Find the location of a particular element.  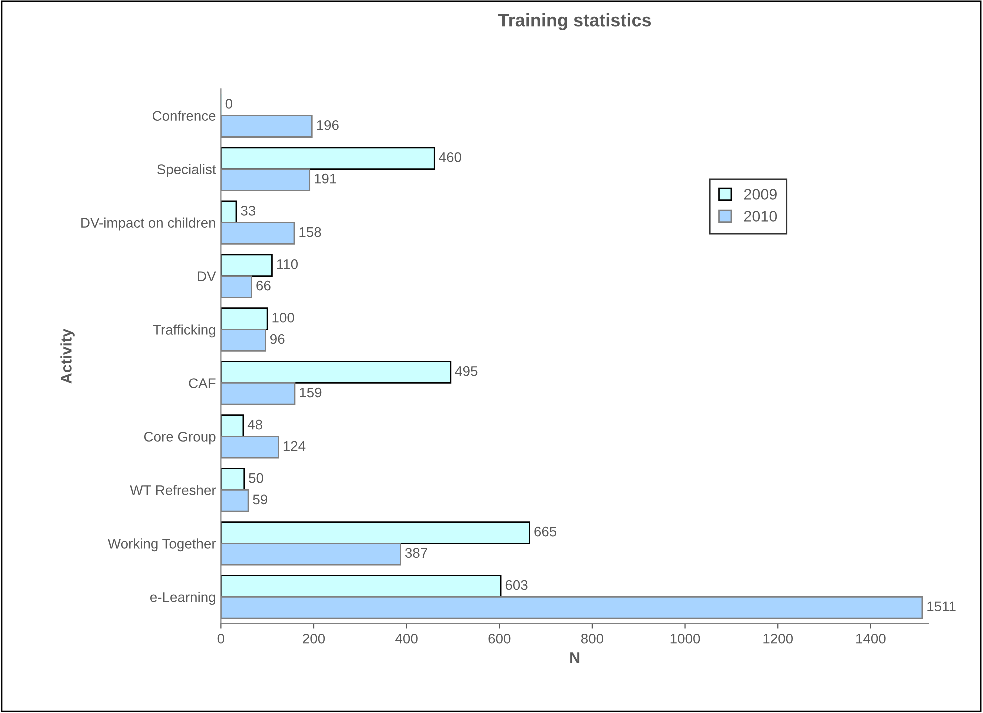

data-label: 159 is located at coordinates (311, 393).